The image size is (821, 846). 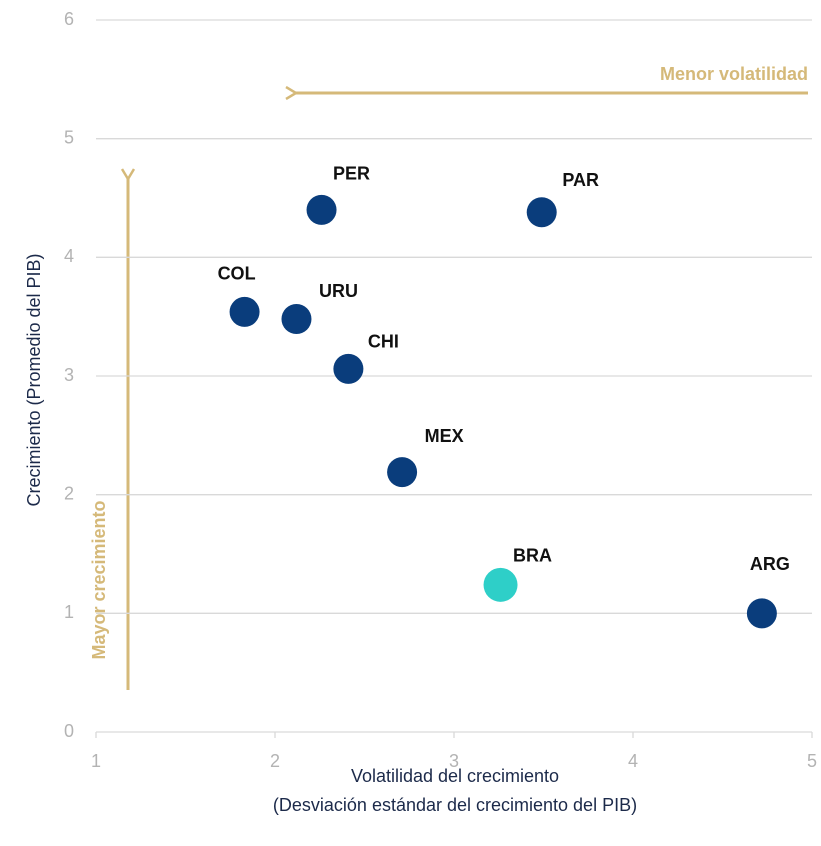 I want to click on y-tick-label: 2, so click(x=69, y=493).